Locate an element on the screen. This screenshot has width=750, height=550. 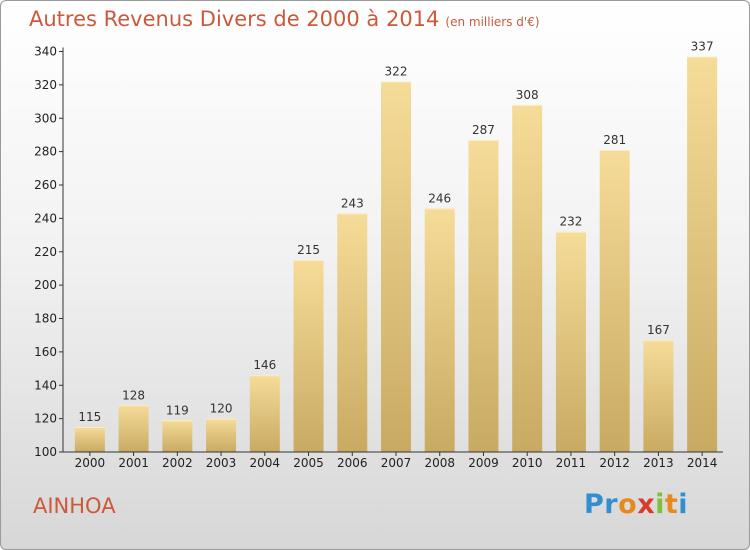
bar-2001: 128 is located at coordinates (133, 420).